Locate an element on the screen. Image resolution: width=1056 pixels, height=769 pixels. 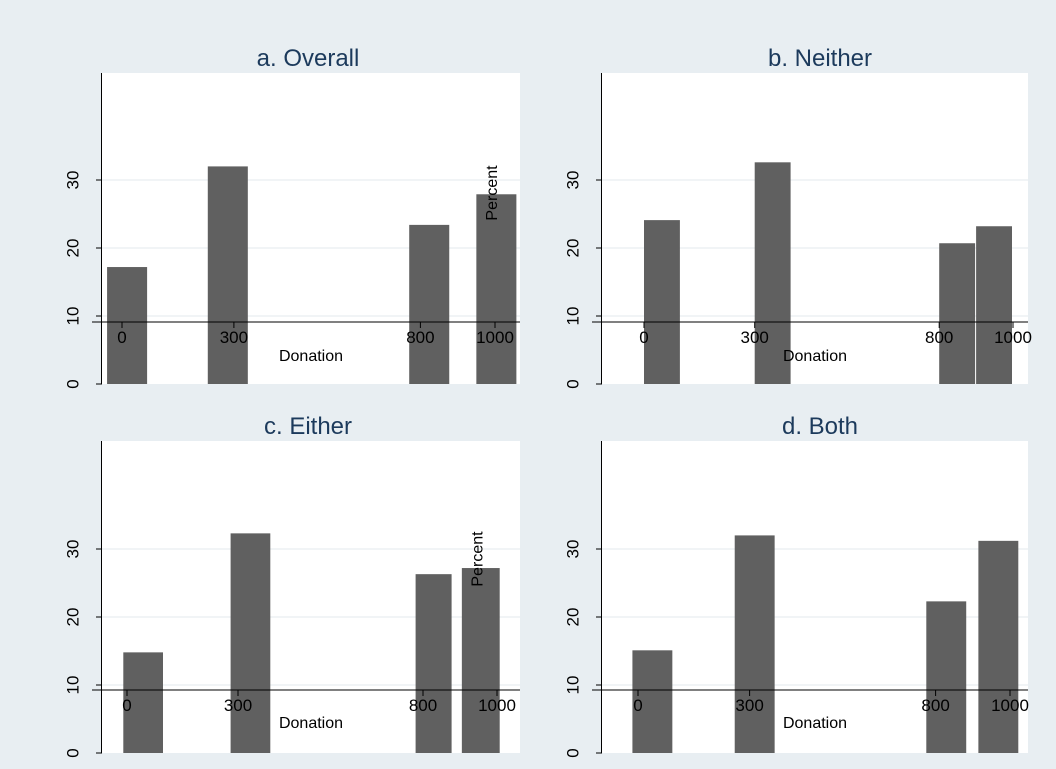
chart-title: a. Overall is located at coordinates (308, 58).